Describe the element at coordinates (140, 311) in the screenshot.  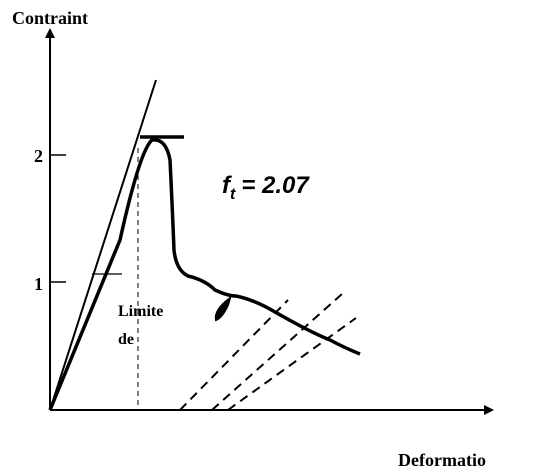
I see `region-label: Limite` at that location.